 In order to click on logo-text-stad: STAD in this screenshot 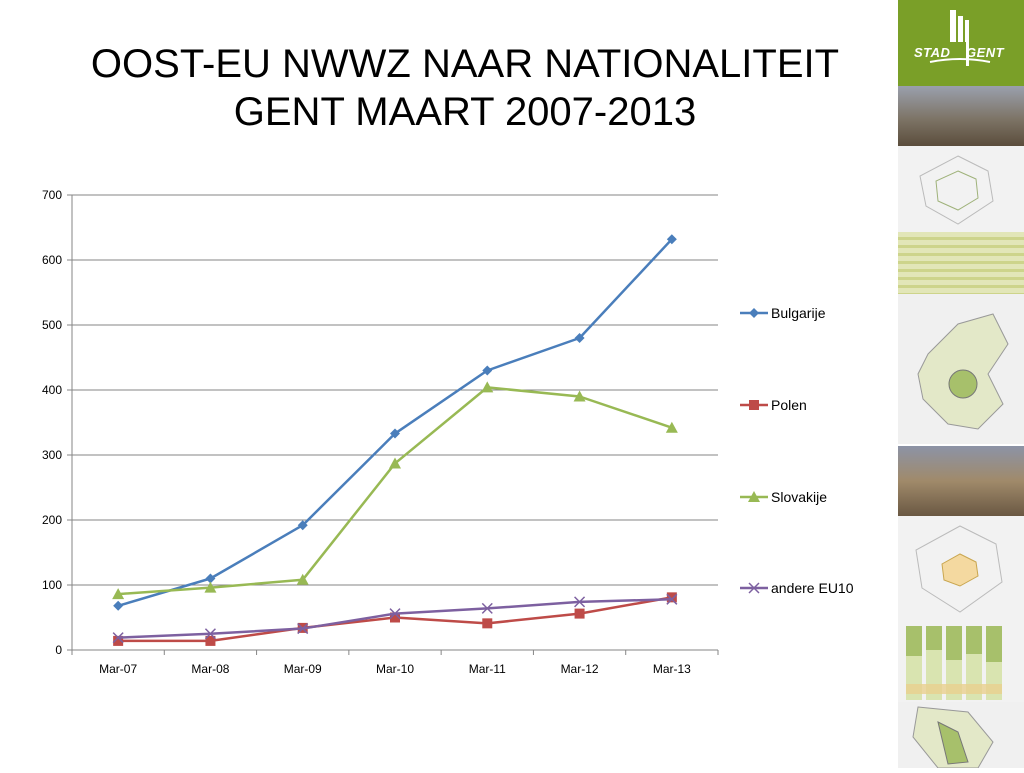, I will do `click(932, 52)`.